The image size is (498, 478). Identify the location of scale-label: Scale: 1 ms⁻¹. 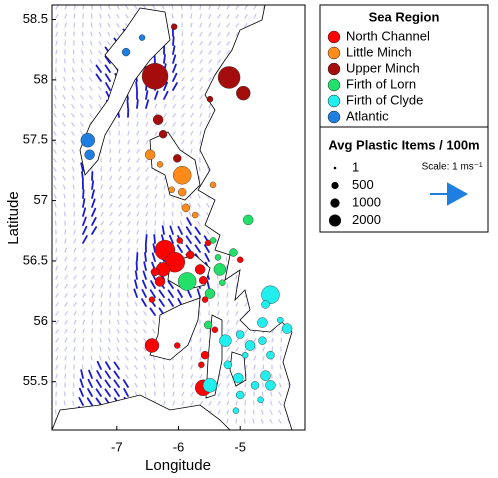
(453, 167).